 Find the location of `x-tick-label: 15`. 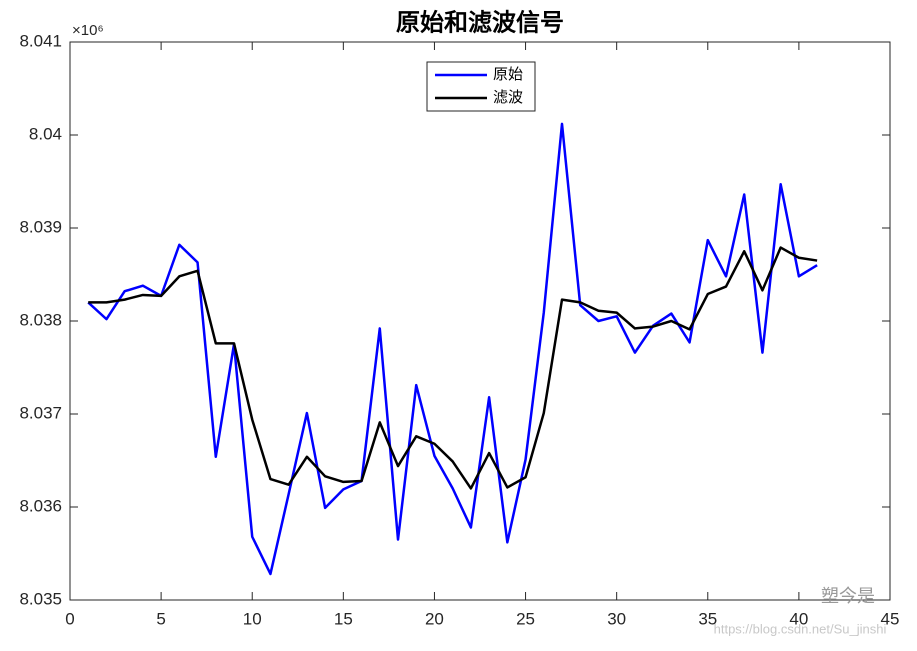

x-tick-label: 15 is located at coordinates (343, 618).